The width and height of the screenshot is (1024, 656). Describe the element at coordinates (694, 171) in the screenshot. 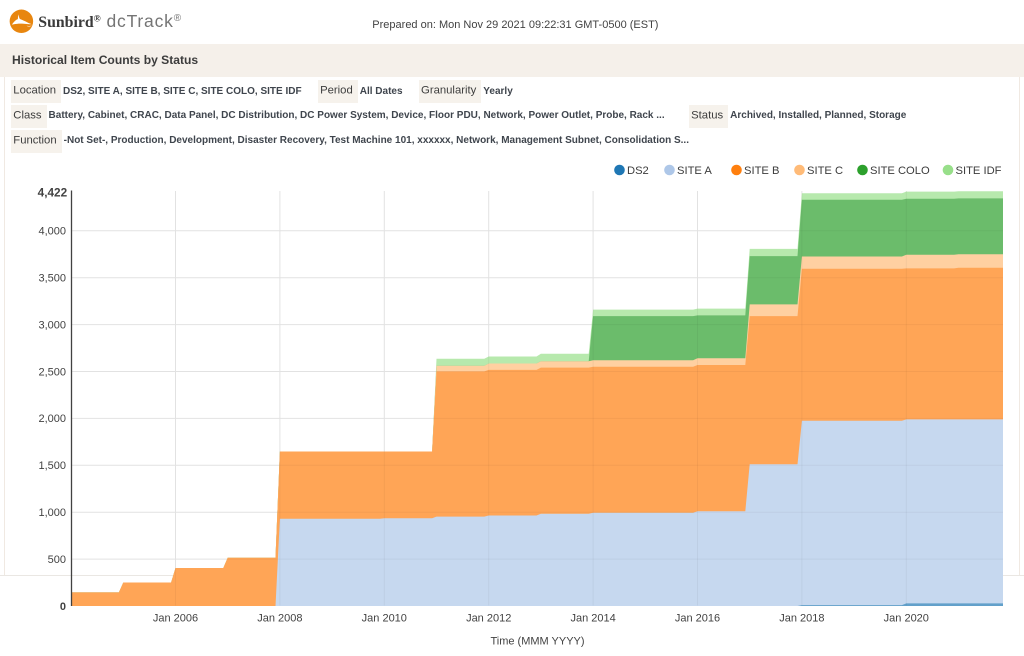

I see `svg-text: SITE A` at that location.